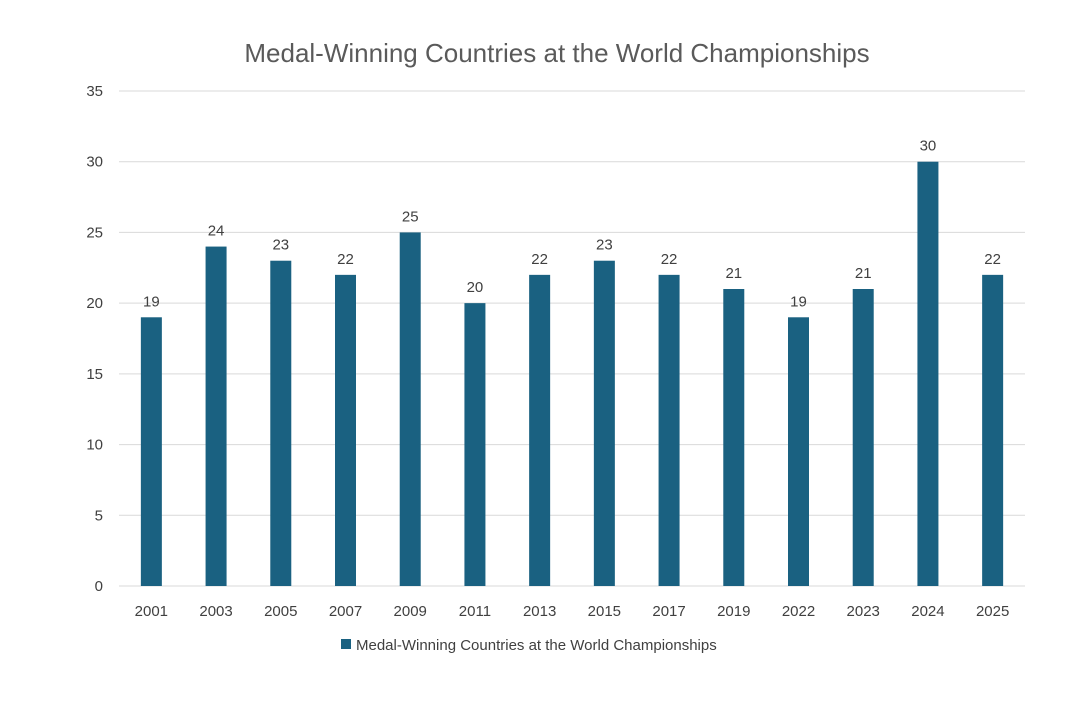 Image resolution: width=1078 pixels, height=712 pixels. Describe the element at coordinates (94, 232) in the screenshot. I see `y-tick-label: 25` at that location.